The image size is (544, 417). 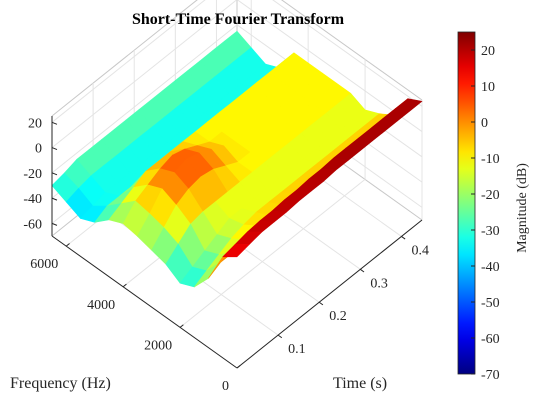 I want to click on colorbar-tick-label: -40, so click(x=490, y=267).